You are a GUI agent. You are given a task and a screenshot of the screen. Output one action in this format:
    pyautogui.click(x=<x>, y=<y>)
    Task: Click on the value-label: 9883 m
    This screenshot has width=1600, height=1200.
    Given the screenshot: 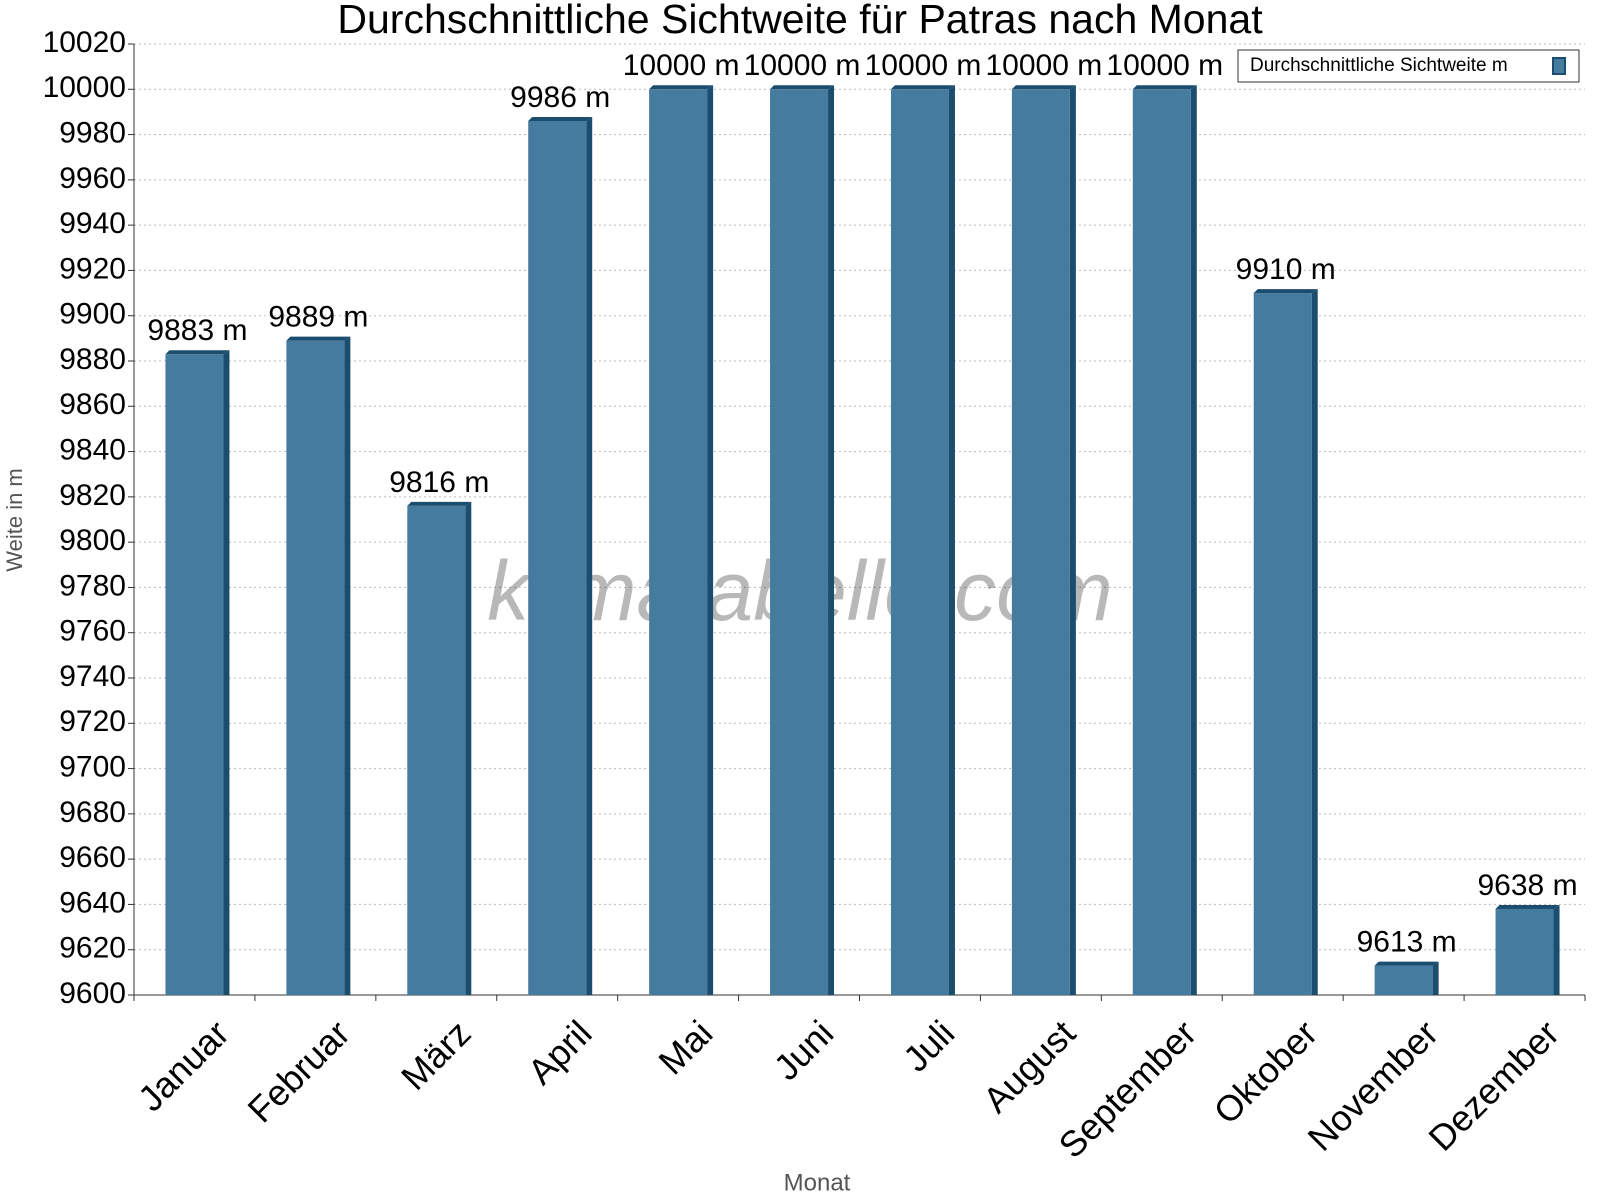 What is the action you would take?
    pyautogui.click(x=197, y=330)
    